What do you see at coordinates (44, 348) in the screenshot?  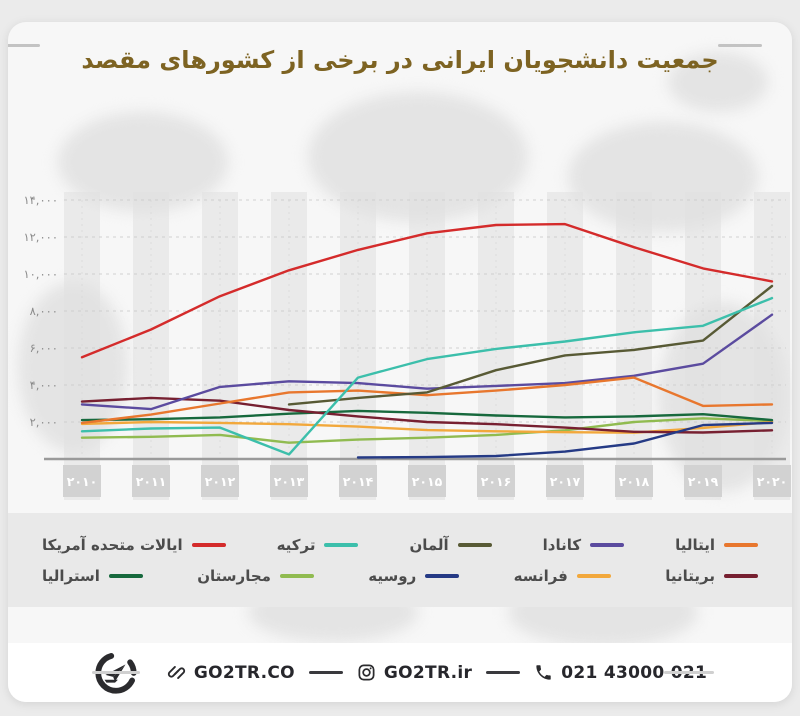 I see `y-axis-label: ۶,۰۰۰` at bounding box center [44, 348].